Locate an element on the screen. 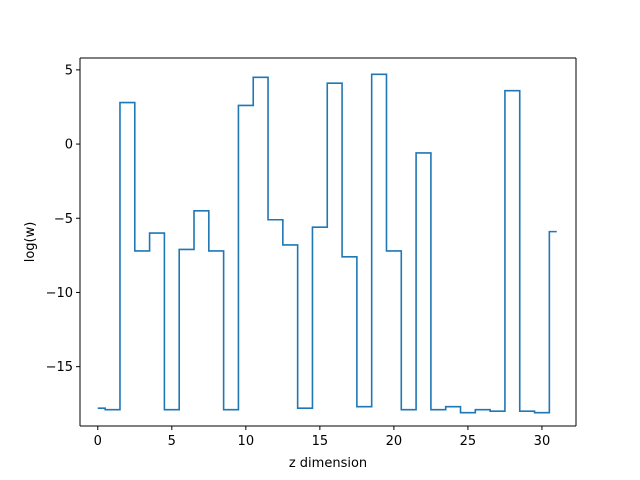  x-tick-label: 20 is located at coordinates (394, 441).